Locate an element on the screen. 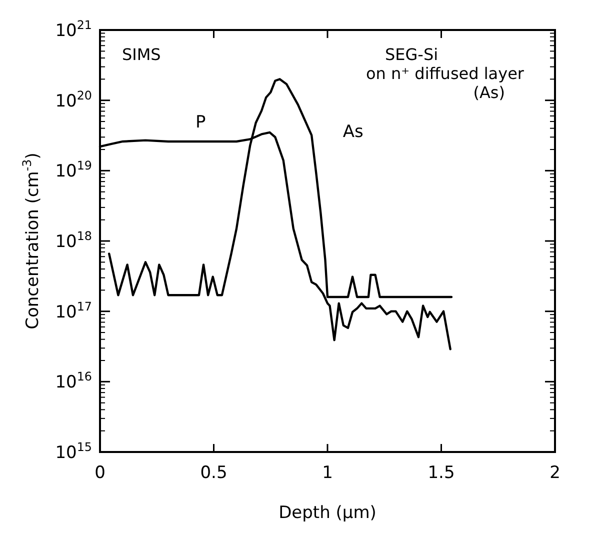 This screenshot has height=548, width=593. series-label: P is located at coordinates (201, 122).